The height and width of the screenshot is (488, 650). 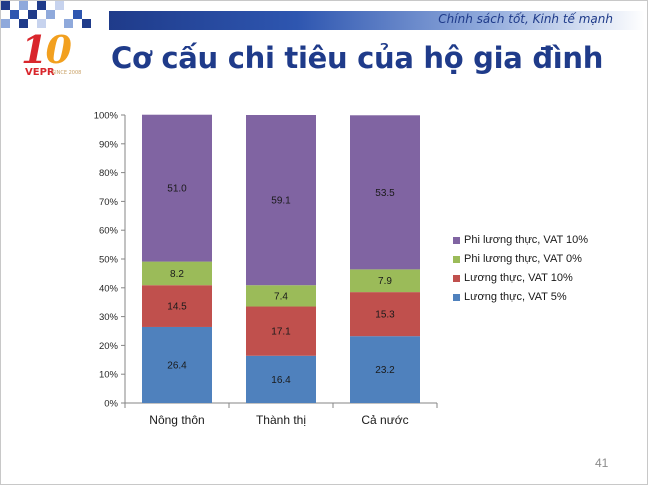 I want to click on data-label: 51.0, so click(x=177, y=189).